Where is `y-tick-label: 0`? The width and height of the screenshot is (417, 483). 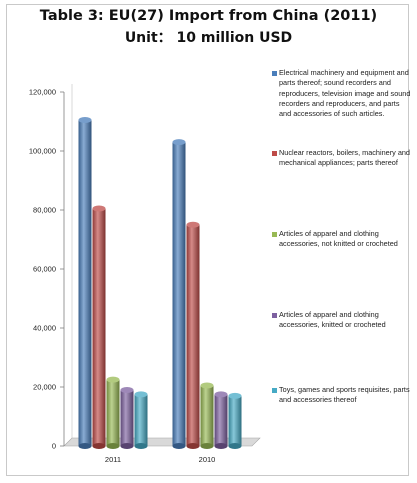 y-tick-label: 0 is located at coordinates (54, 446).